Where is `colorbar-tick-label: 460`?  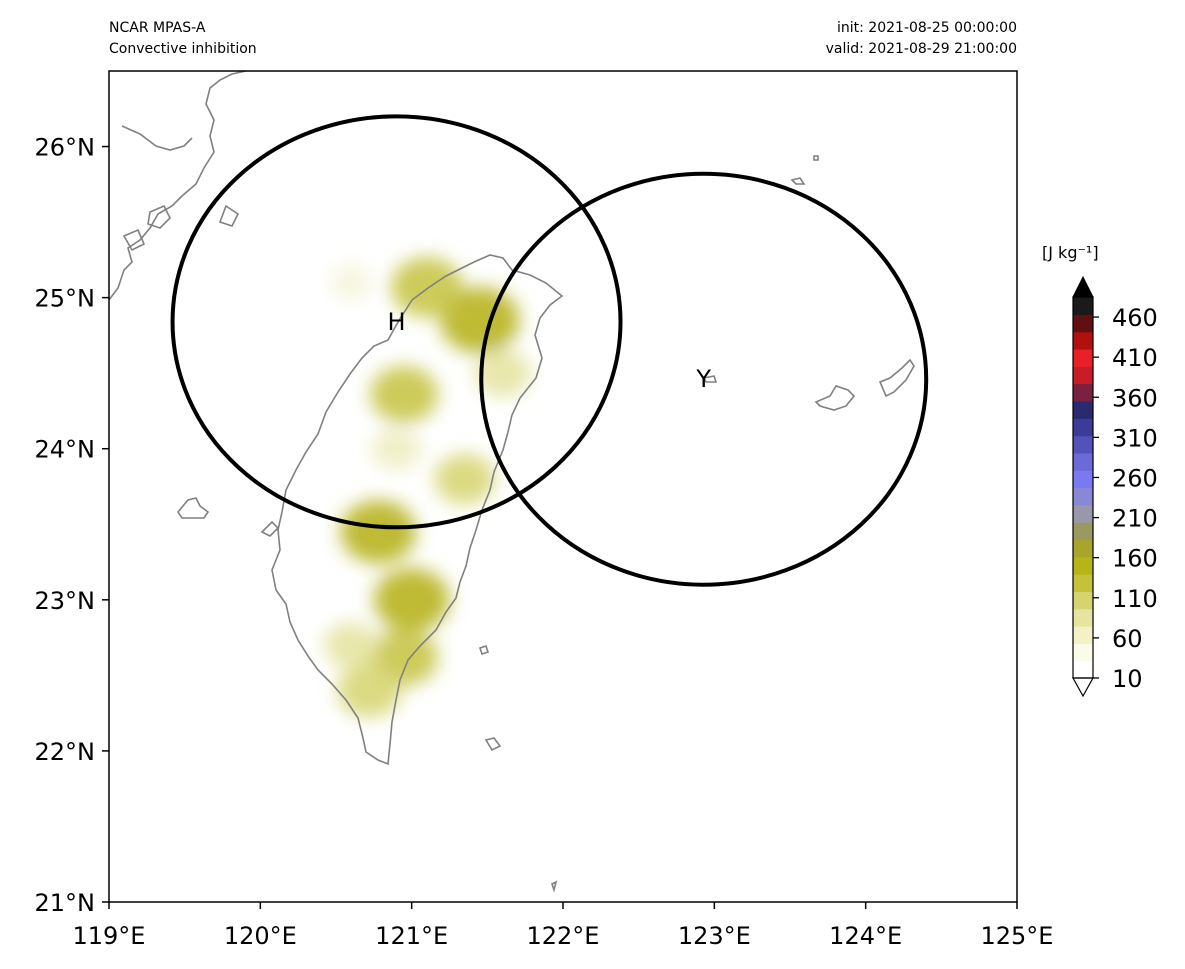
colorbar-tick-label: 460 is located at coordinates (1135, 318).